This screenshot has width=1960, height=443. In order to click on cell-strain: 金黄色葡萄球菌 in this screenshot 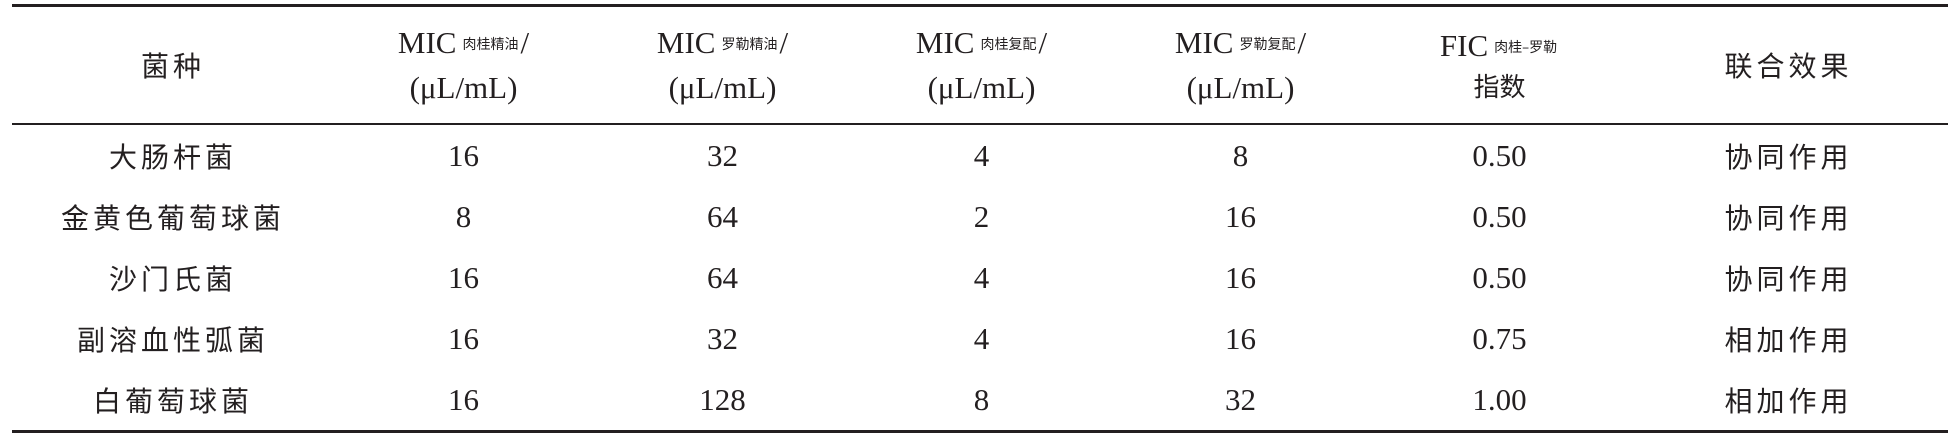, I will do `click(172, 218)`.